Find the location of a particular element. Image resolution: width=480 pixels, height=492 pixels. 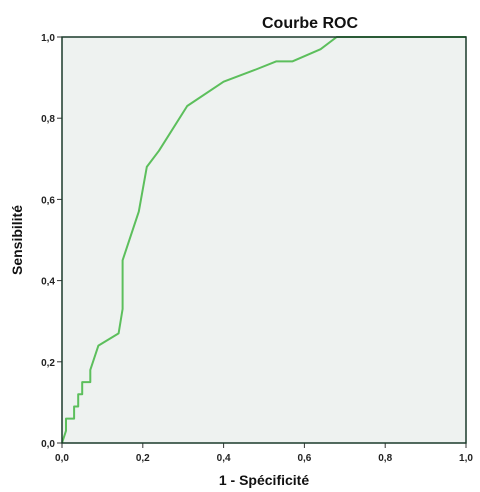

y-tick-label: 1,0 is located at coordinates (48, 38).